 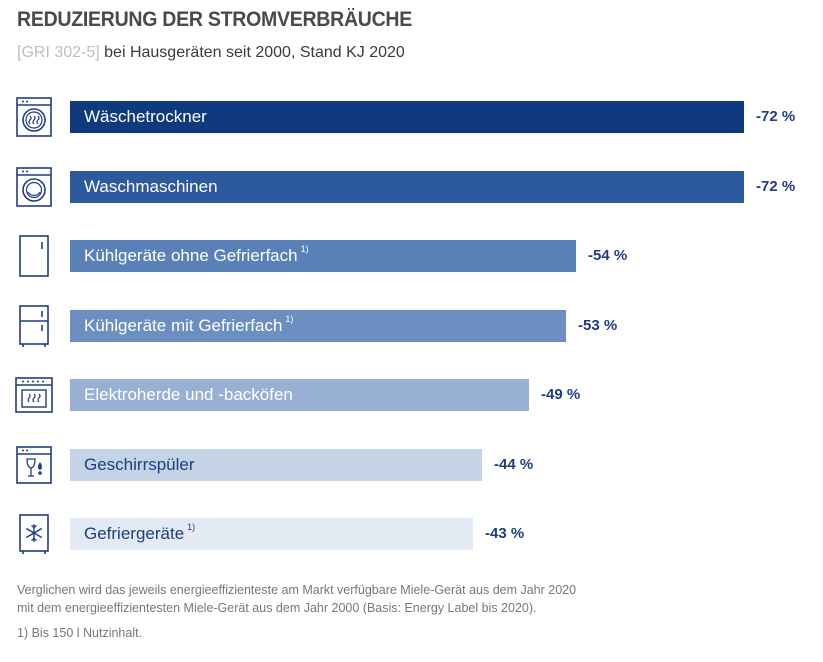 I want to click on fridge-freezer-icon, so click(x=34, y=325).